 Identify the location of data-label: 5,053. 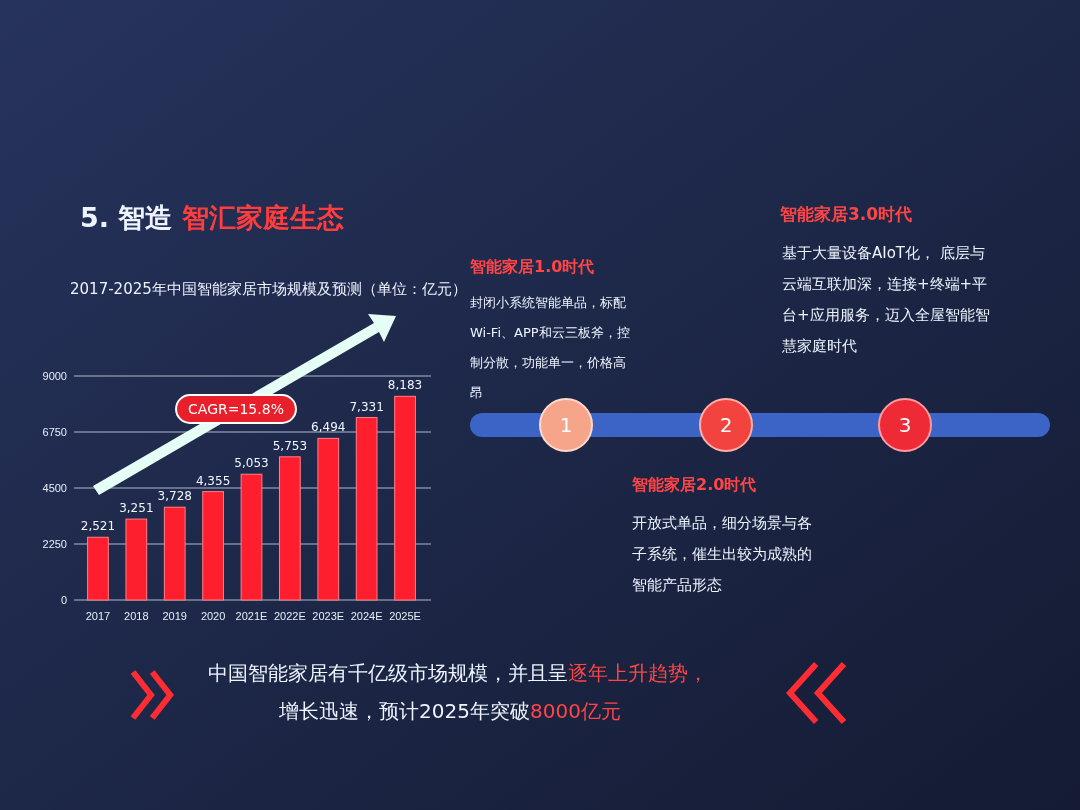
(251, 463).